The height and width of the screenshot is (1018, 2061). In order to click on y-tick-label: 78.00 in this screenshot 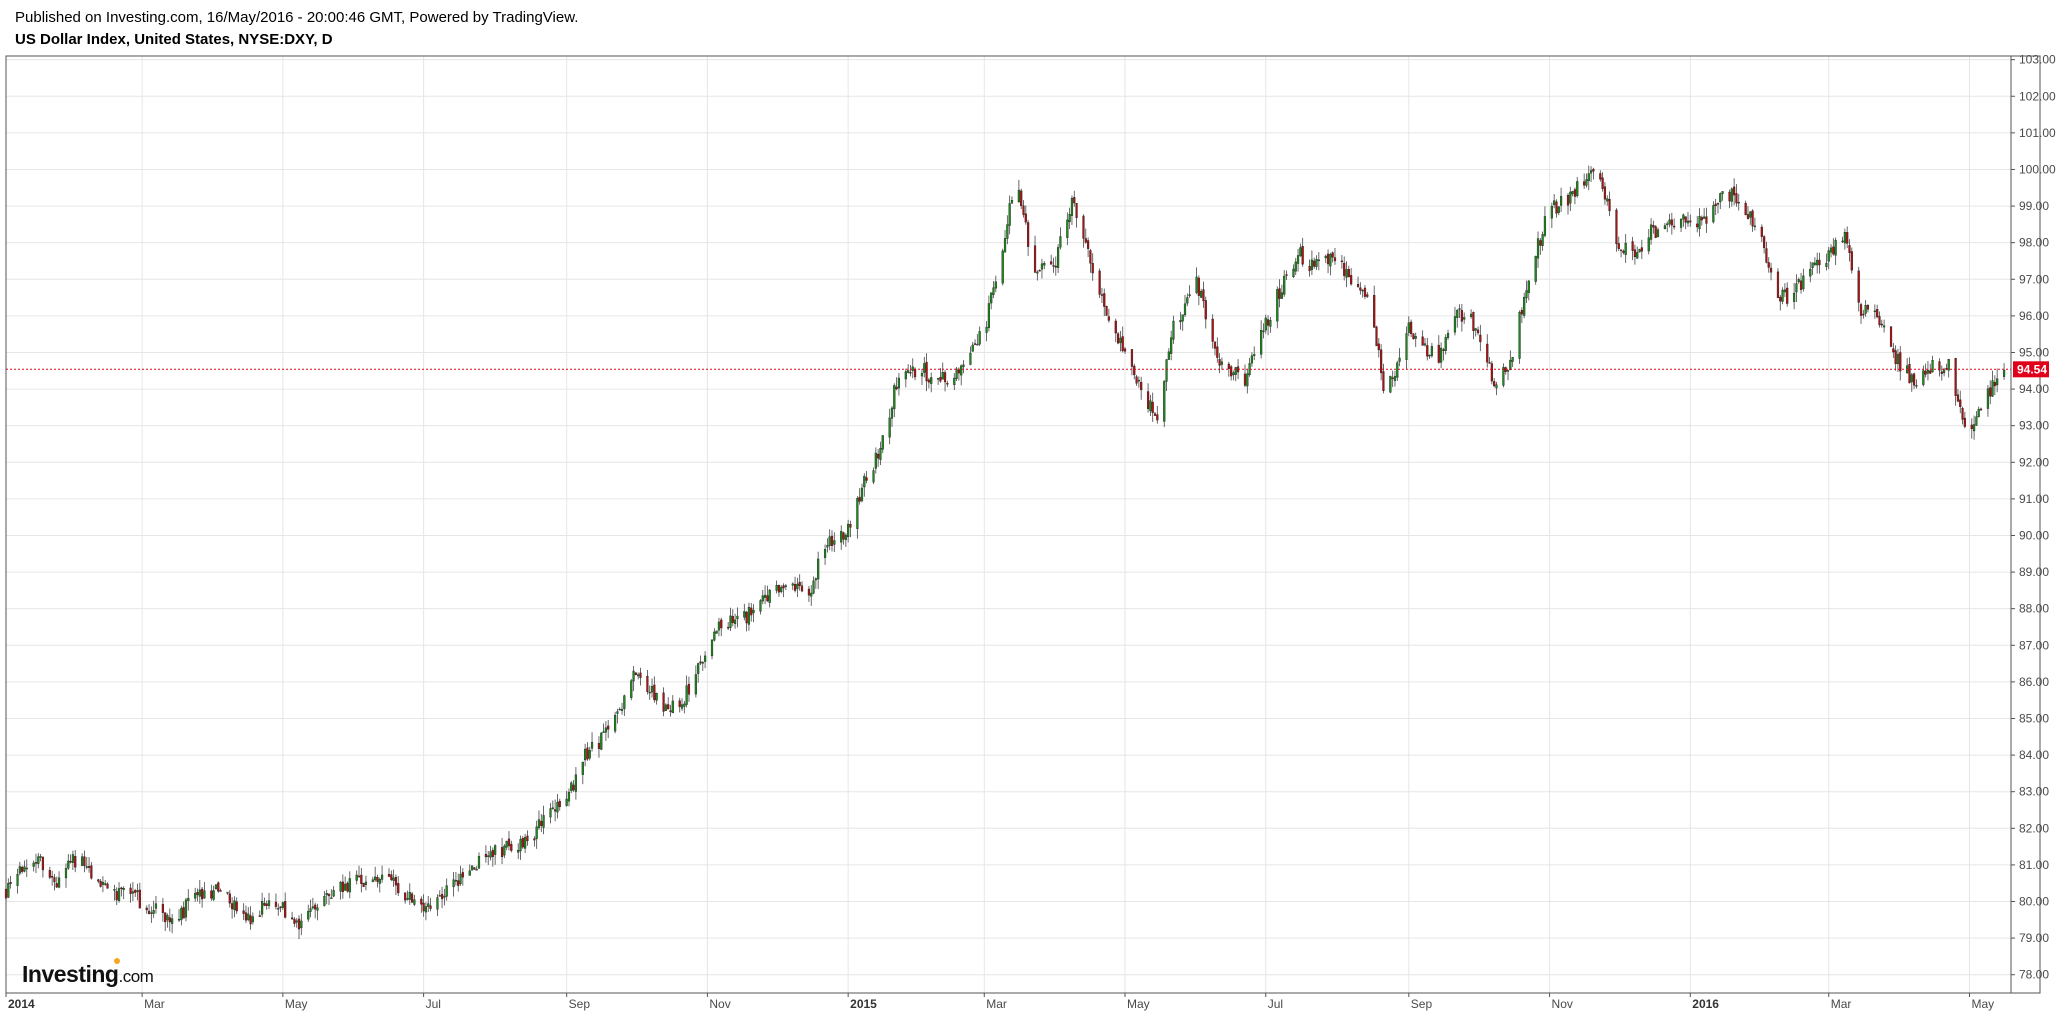, I will do `click(2034, 975)`.